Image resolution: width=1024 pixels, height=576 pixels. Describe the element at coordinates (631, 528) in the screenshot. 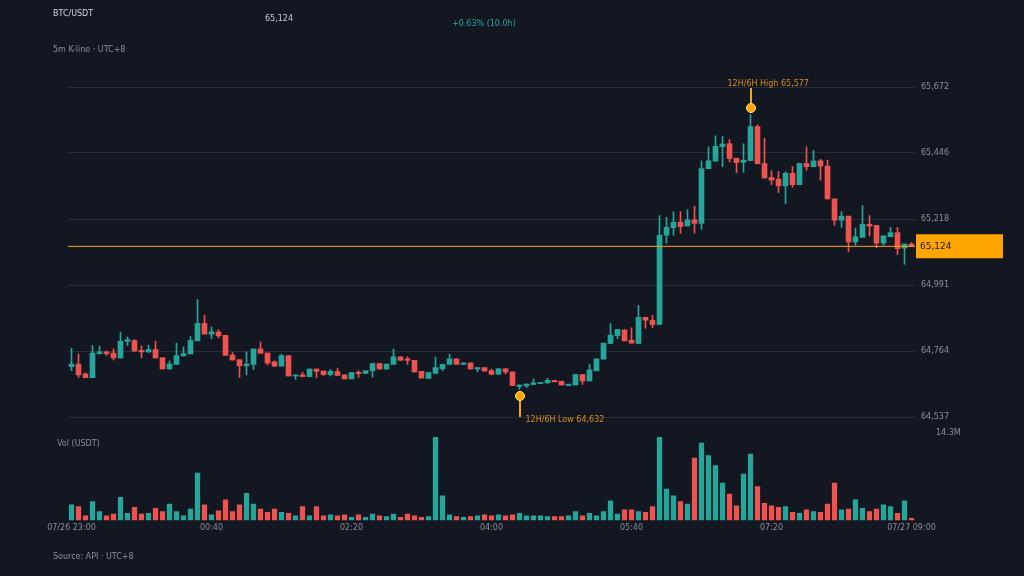

I see `x-tick-label: 05:40` at that location.